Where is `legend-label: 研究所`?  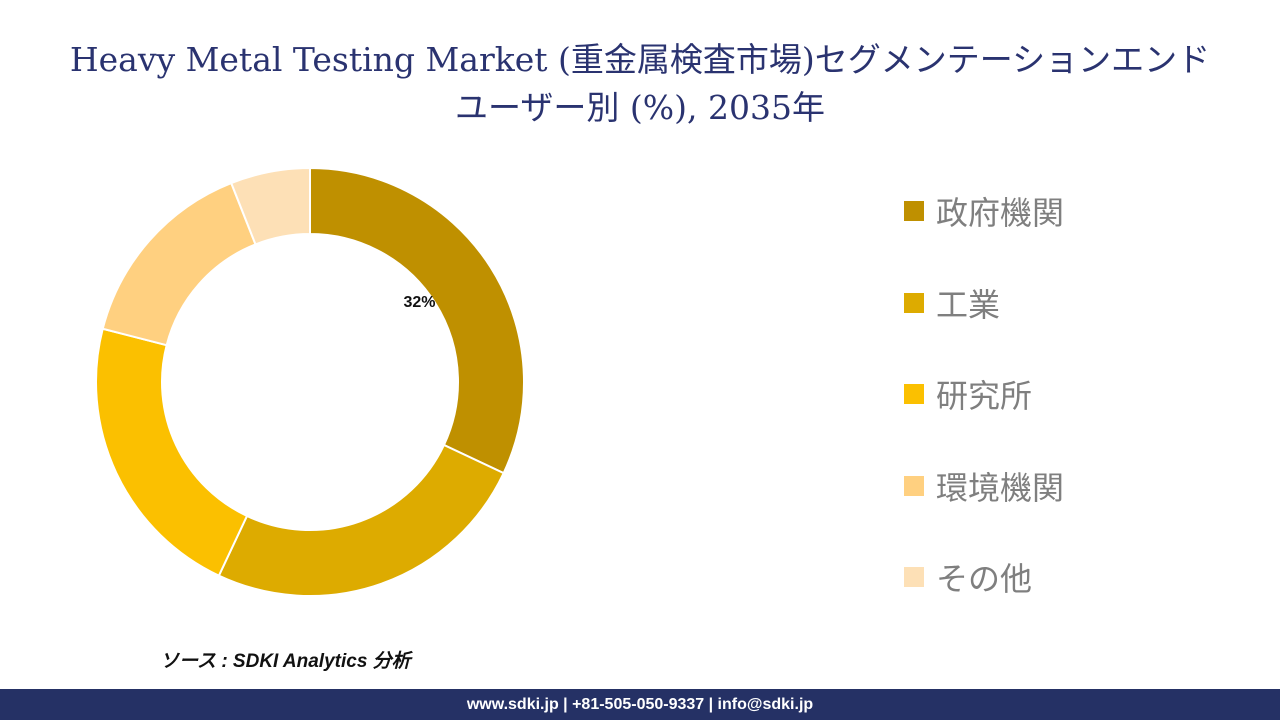 legend-label: 研究所 is located at coordinates (984, 396).